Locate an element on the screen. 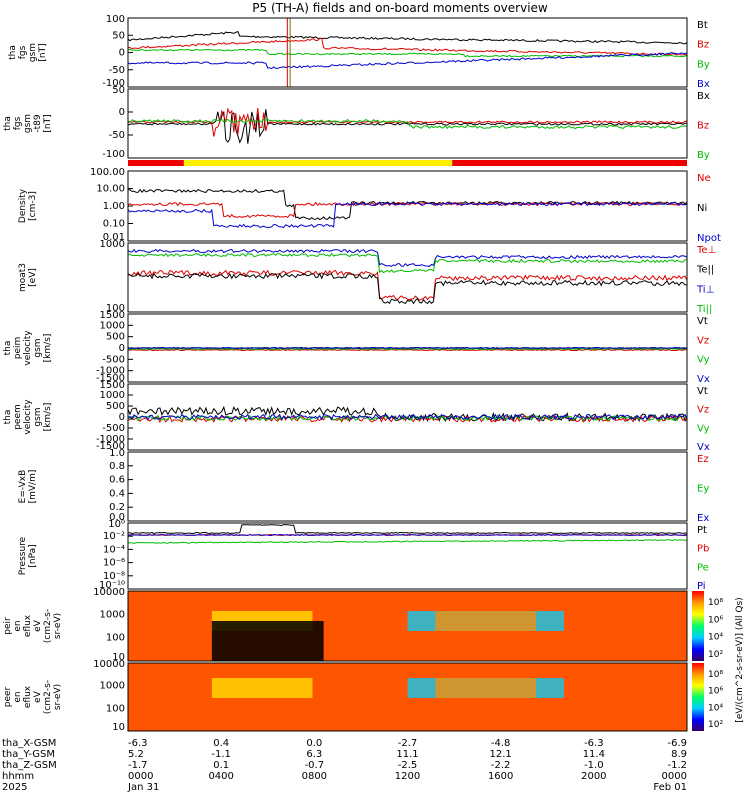 This screenshot has width=750, height=800. colorbar-tick: 10⁶ is located at coordinates (715, 692).